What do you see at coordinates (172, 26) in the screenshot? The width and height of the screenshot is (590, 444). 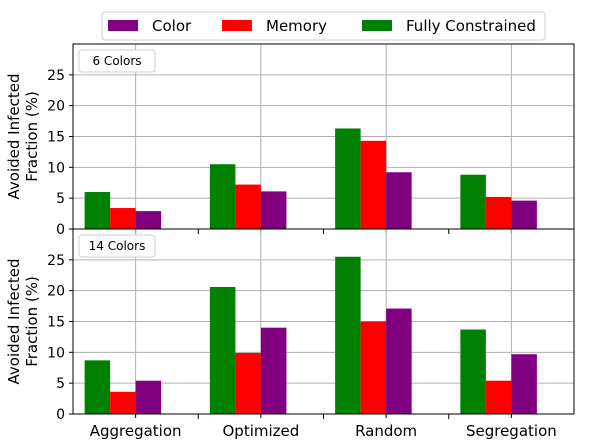 I see `legend-label-color: Color` at bounding box center [172, 26].